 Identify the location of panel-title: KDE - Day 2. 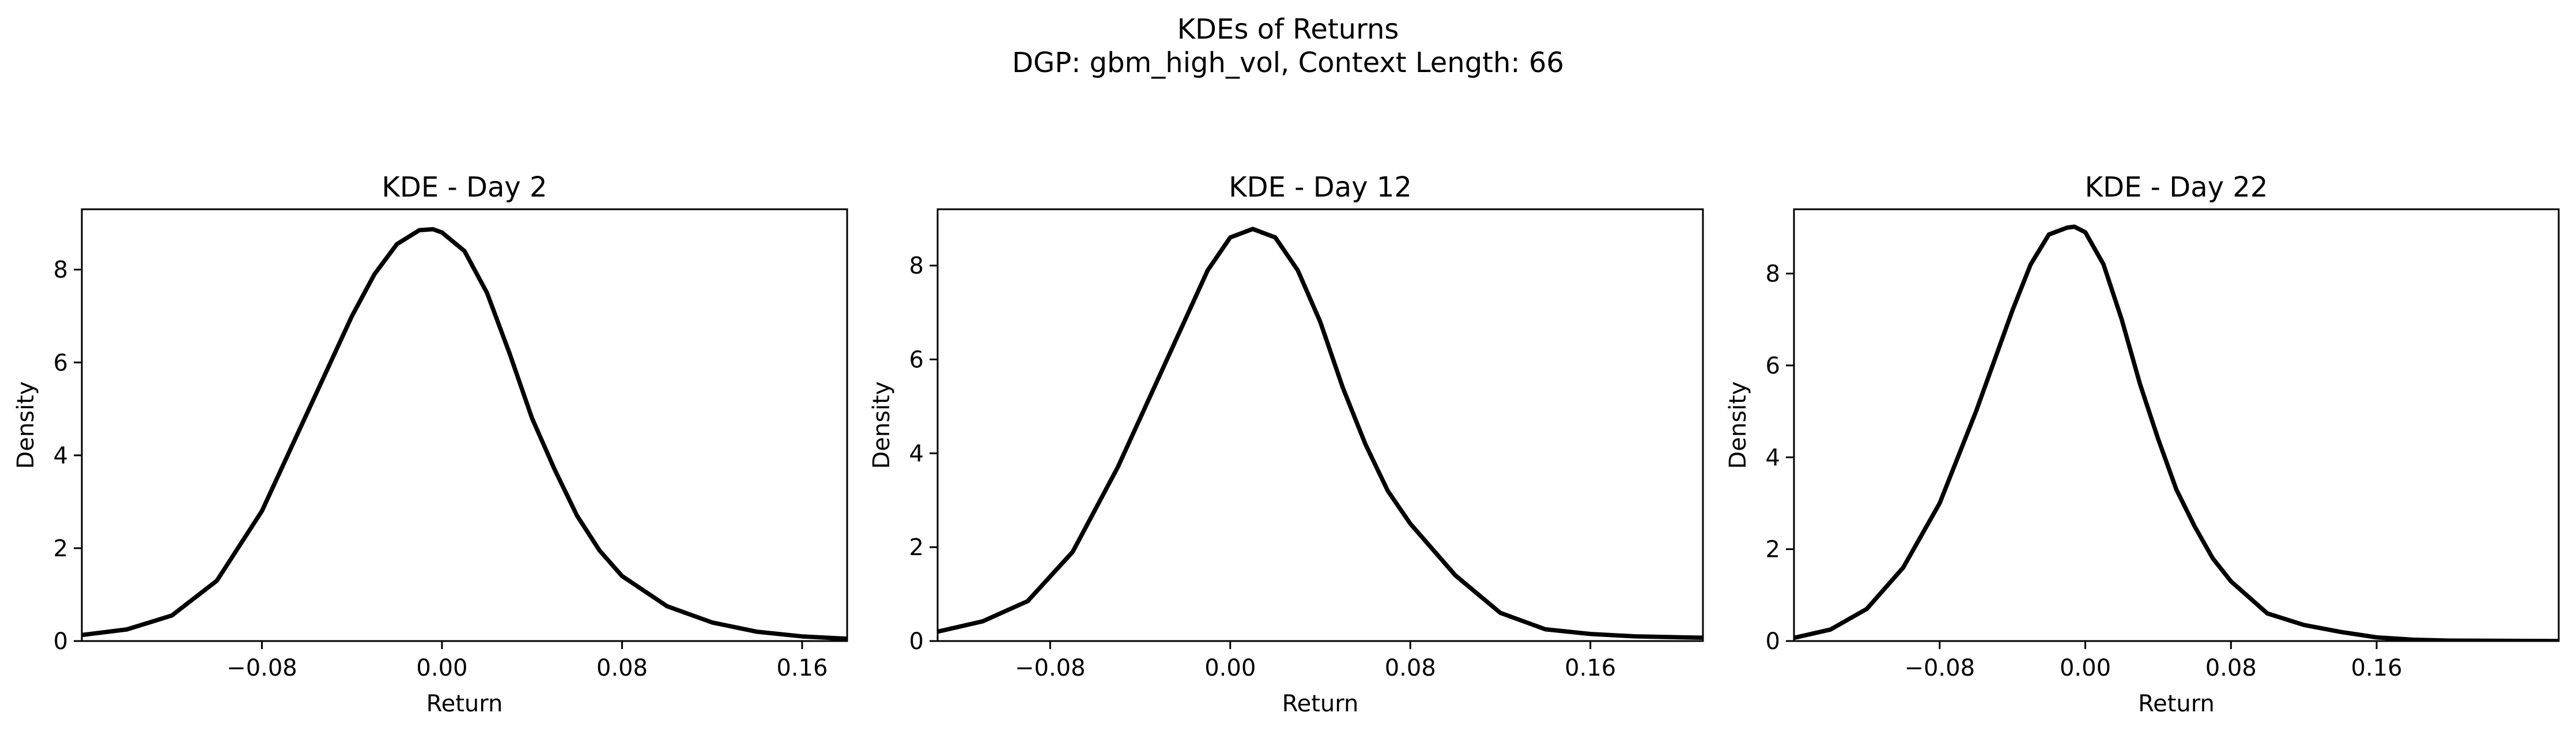
(465, 187).